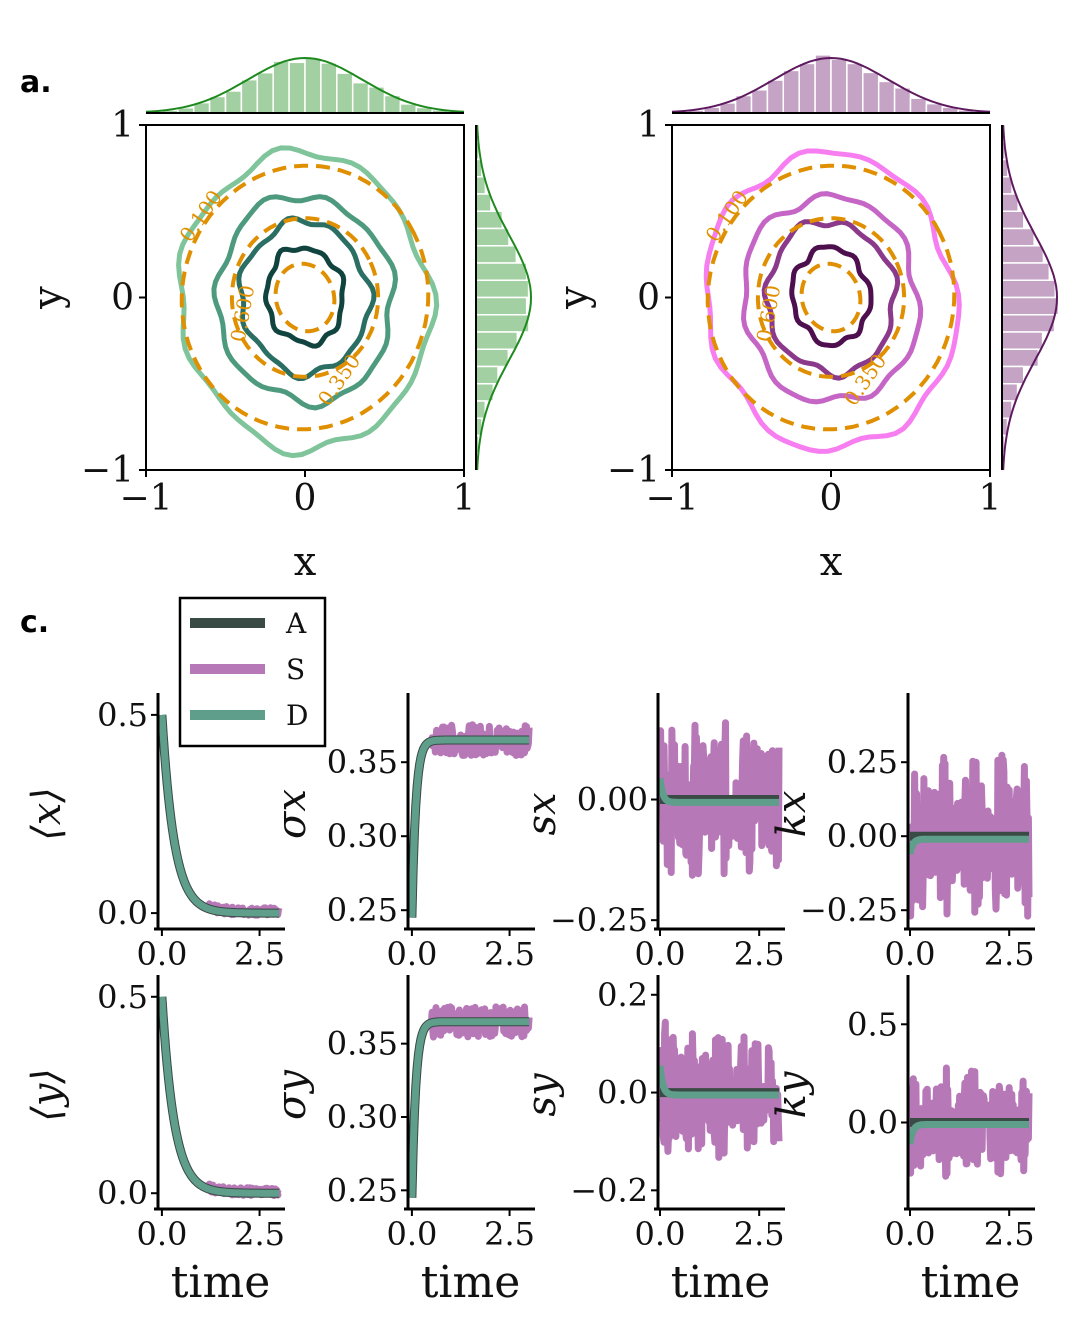  Describe the element at coordinates (471, 1282) in the screenshot. I see `x-axis-label: time` at that location.